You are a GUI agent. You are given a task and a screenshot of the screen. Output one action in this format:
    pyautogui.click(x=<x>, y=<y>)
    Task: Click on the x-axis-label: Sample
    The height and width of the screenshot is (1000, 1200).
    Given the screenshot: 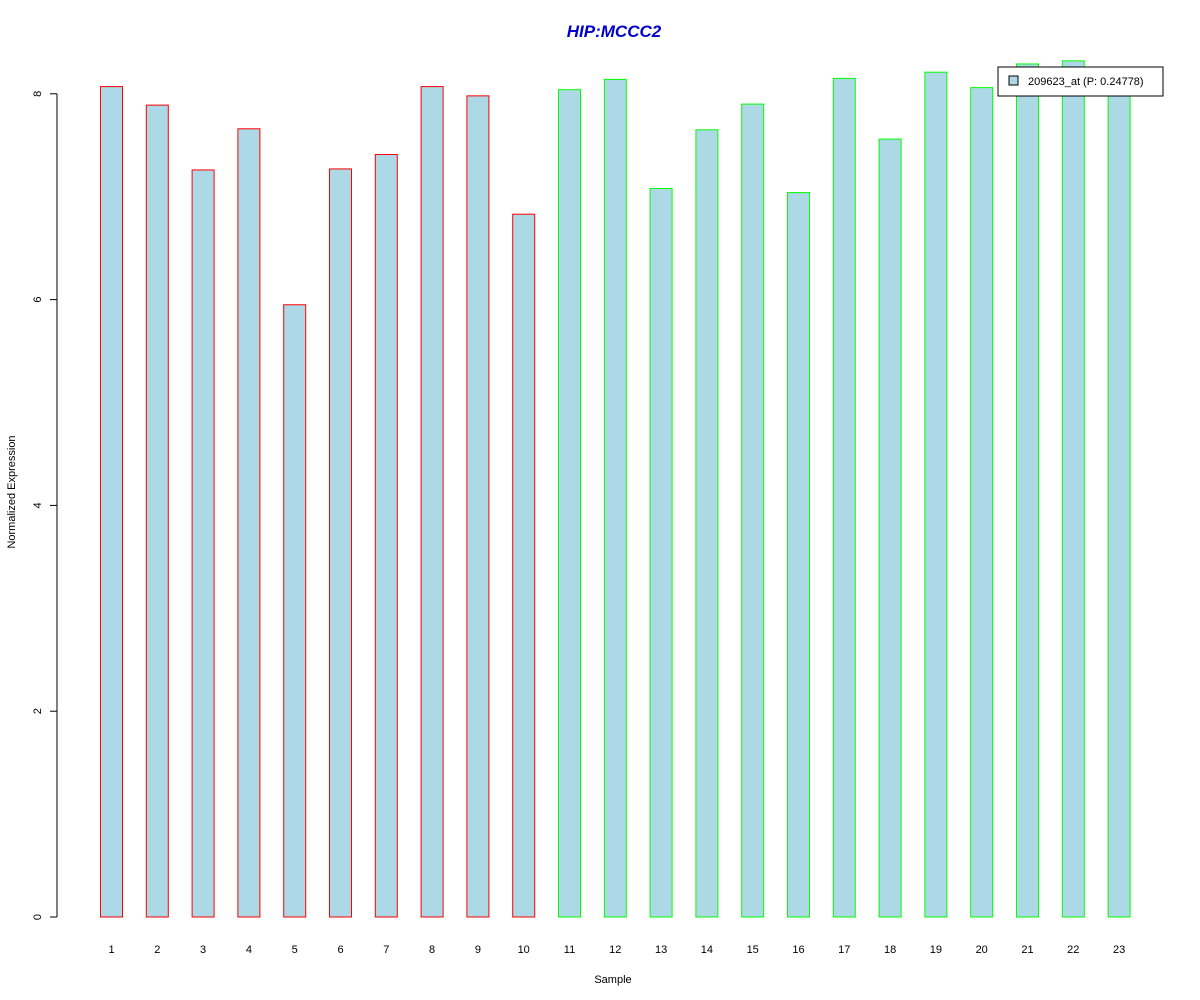 What is the action you would take?
    pyautogui.click(x=612, y=980)
    